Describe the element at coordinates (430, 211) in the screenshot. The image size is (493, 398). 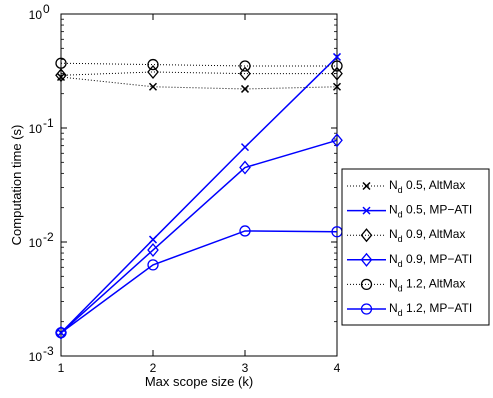
I see `legend-label: Nd 0.5, MP−ATI` at that location.